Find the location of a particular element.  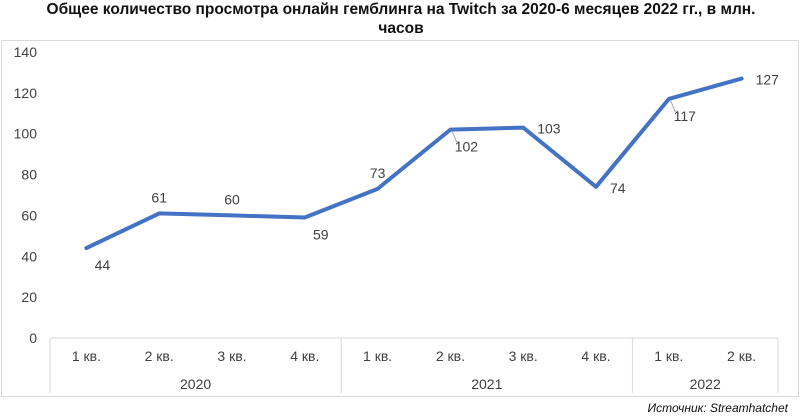

y-tick-label: 140 is located at coordinates (26, 52).